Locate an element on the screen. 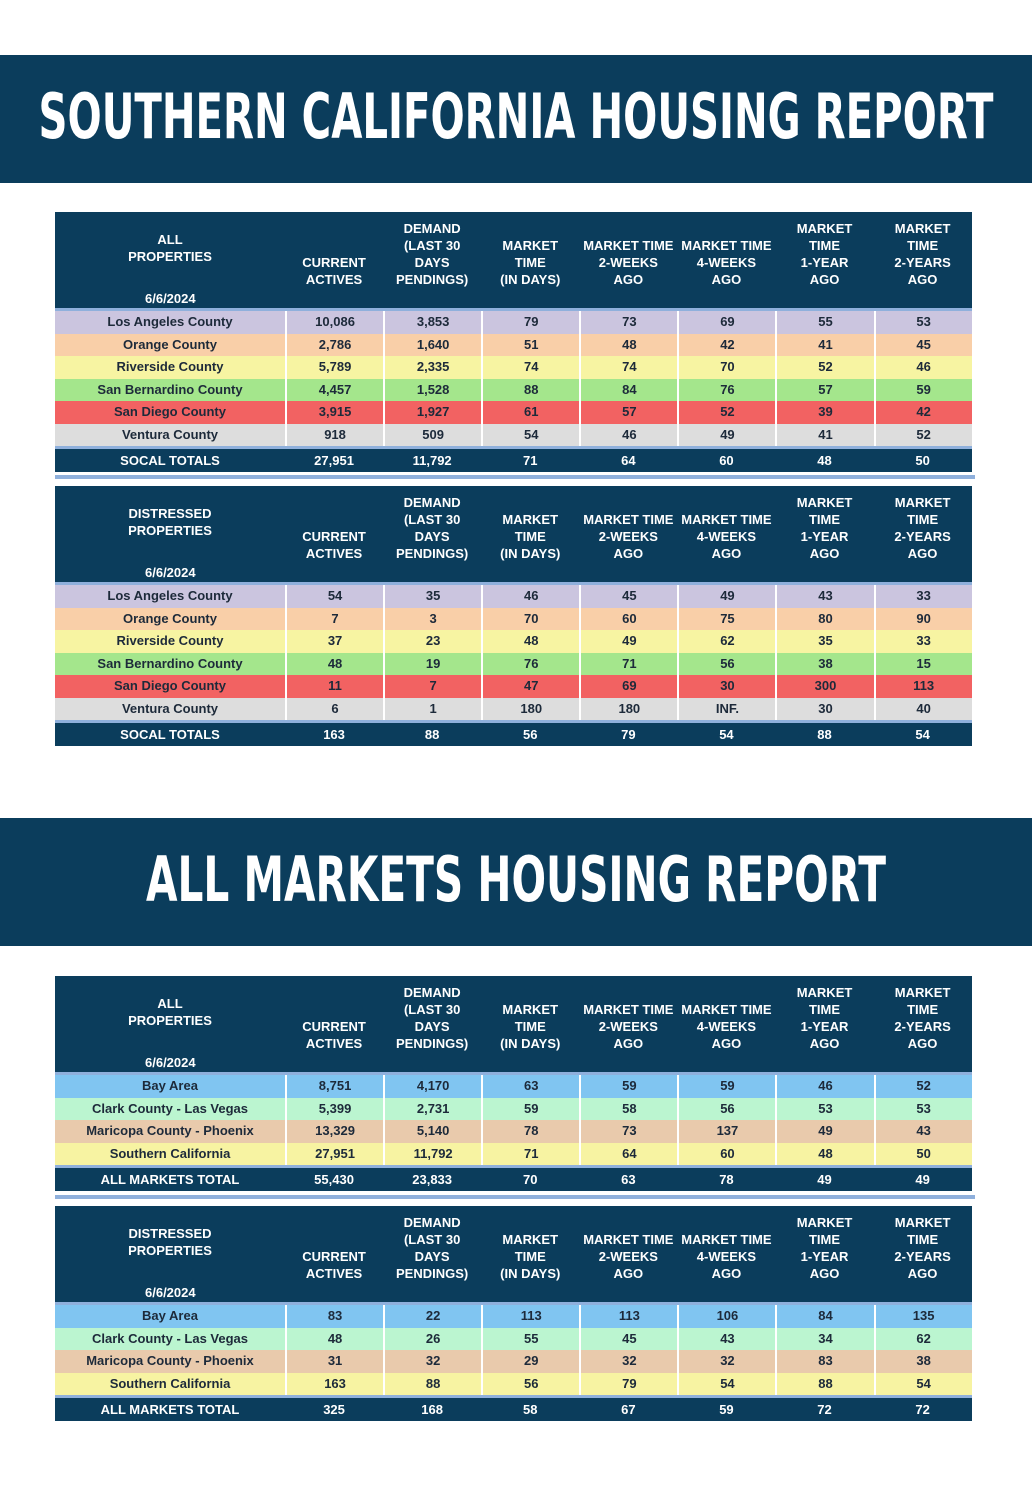 This screenshot has width=1032, height=1512. value-cell: 75 is located at coordinates (726, 618).